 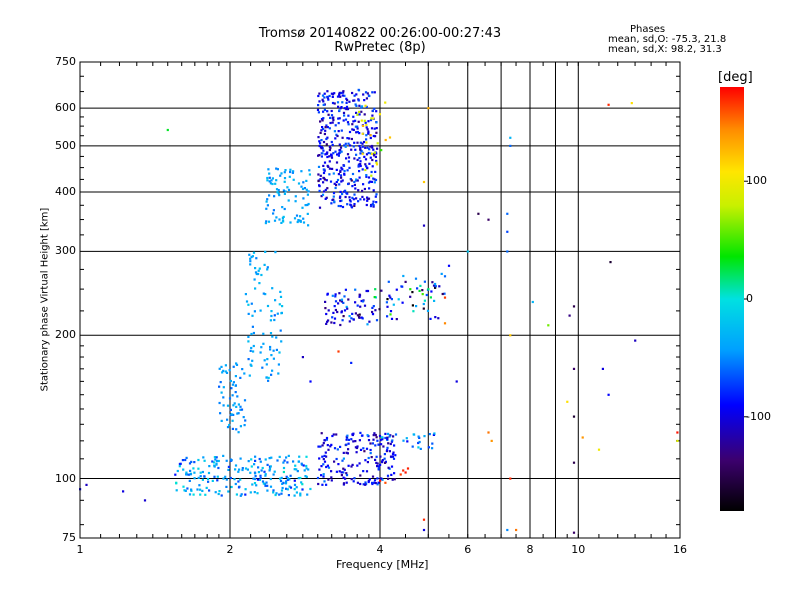 I want to click on colorbar-tick-label: 0, so click(x=749, y=298).